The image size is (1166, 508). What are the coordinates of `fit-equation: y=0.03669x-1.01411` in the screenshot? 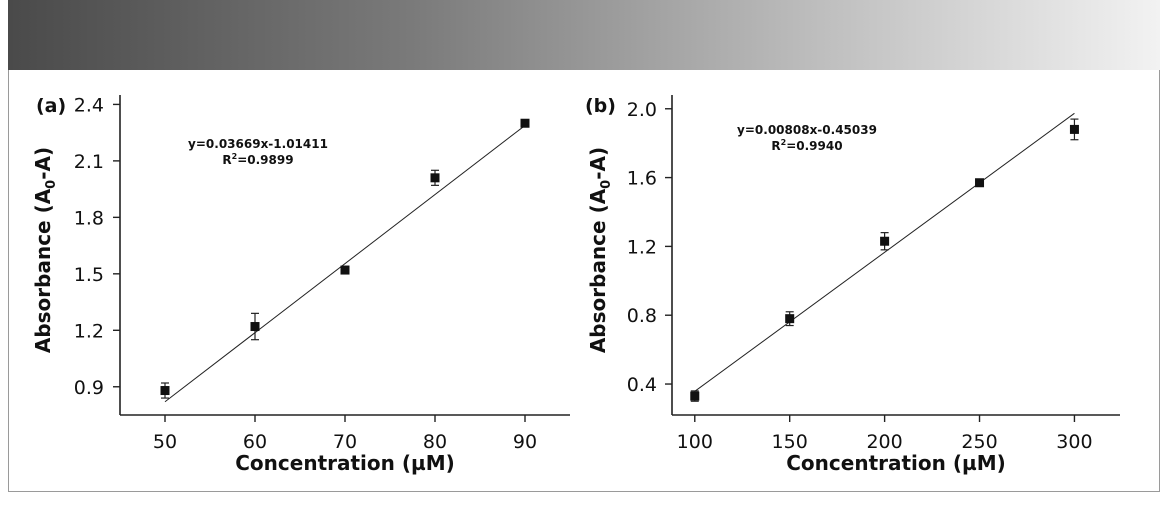 It's located at (258, 144).